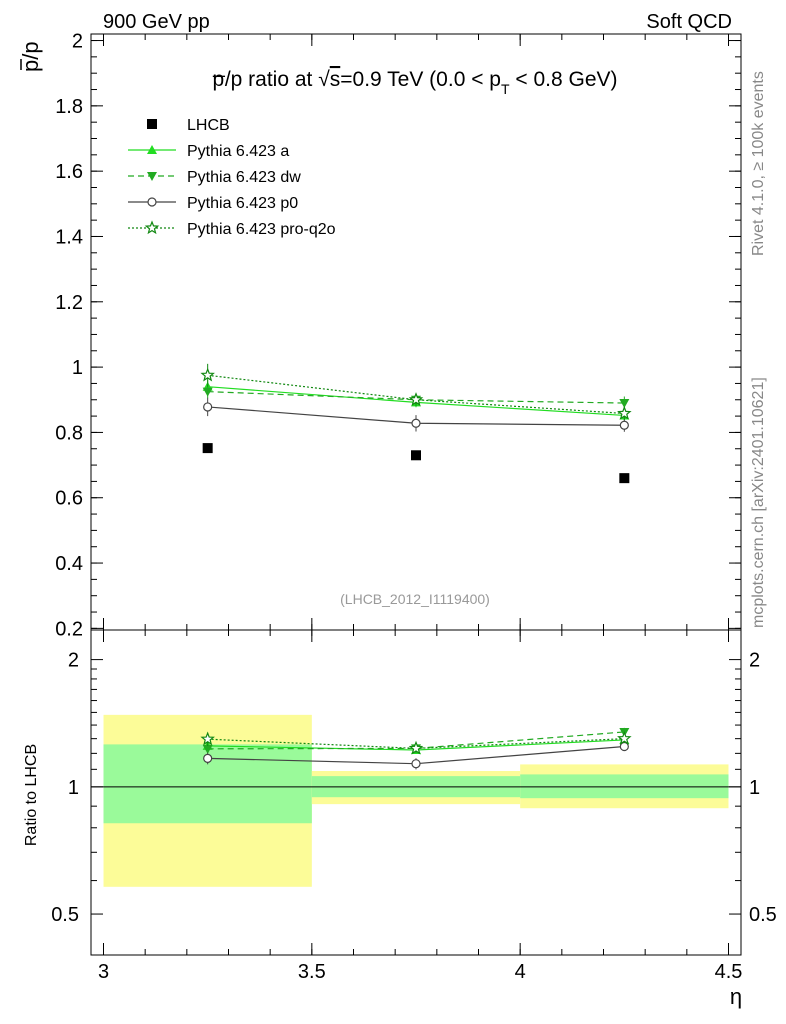 This screenshot has height=1024, width=786. Describe the element at coordinates (77, 42) in the screenshot. I see `y-tick-label: 2` at that location.